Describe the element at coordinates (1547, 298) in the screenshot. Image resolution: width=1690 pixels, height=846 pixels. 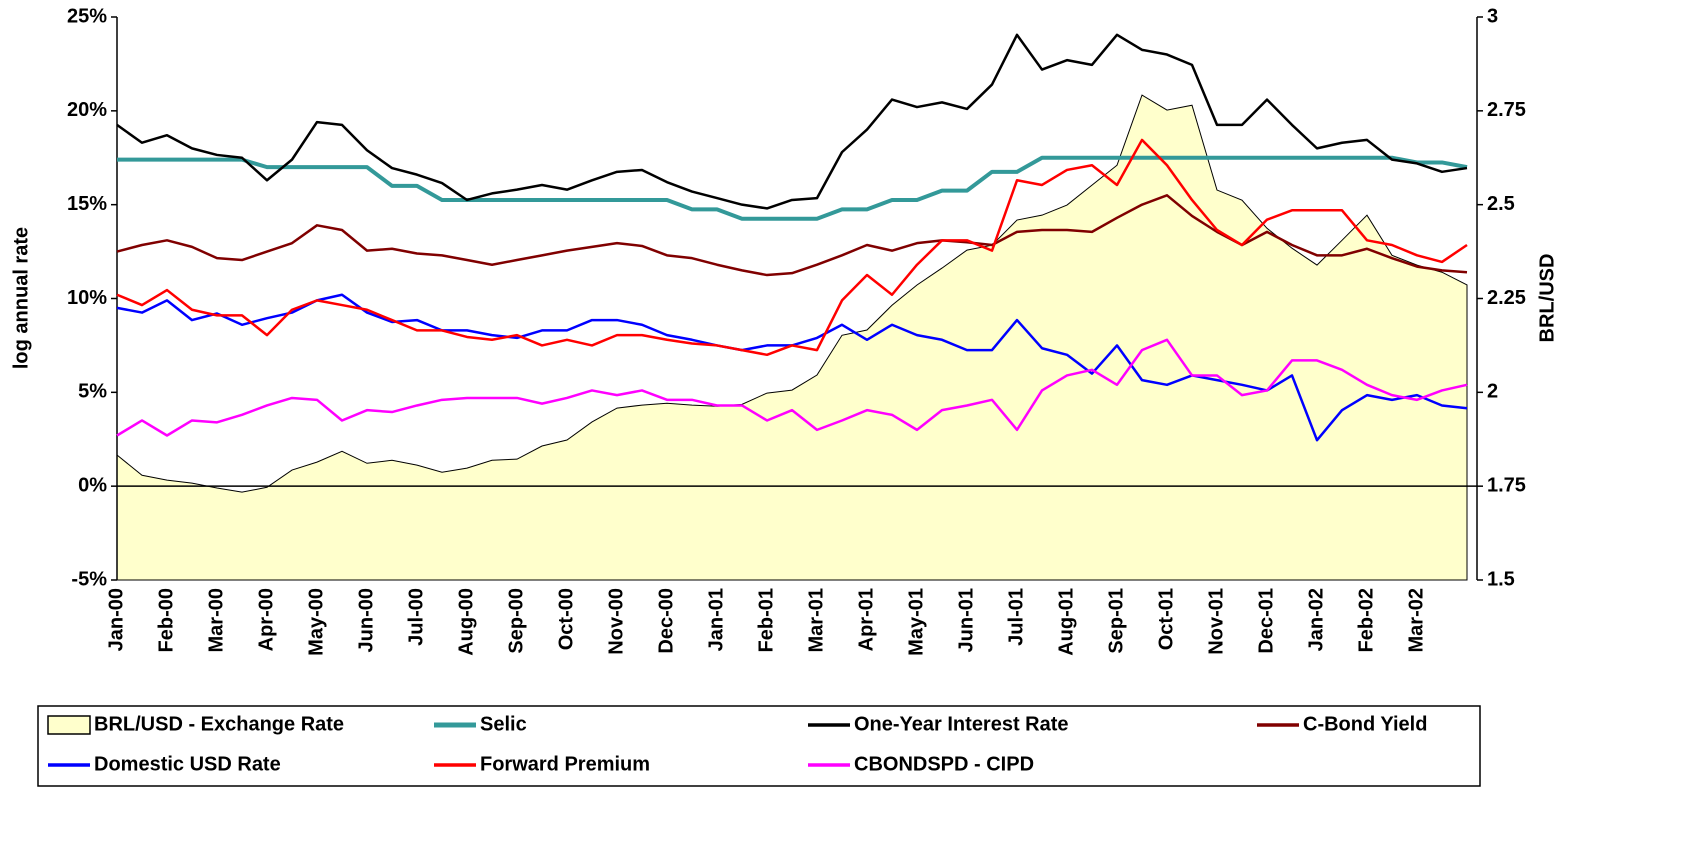
I see `y2-axis-title: BRL/USD` at that location.